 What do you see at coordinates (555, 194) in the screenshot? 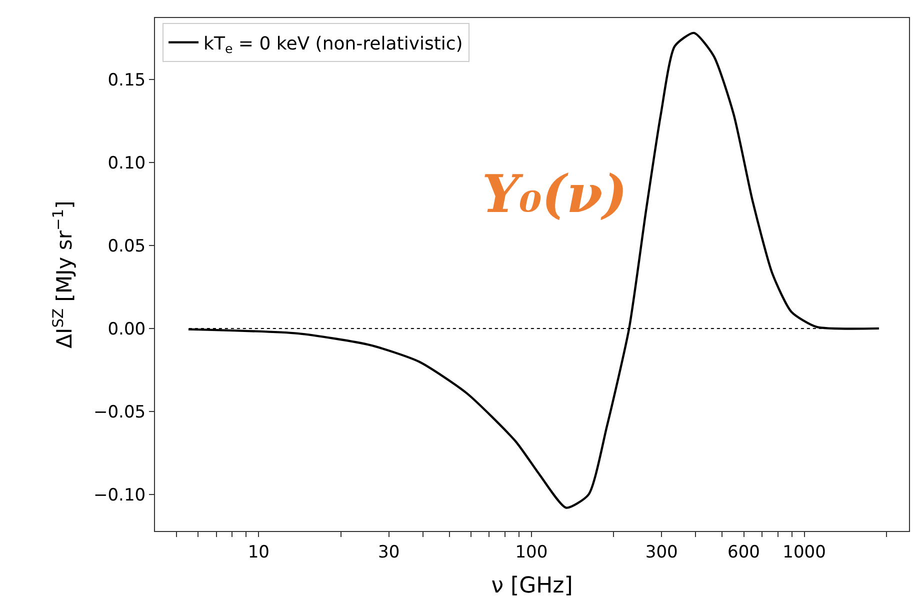
I see `annotation: Y₀(ν)` at bounding box center [555, 194].